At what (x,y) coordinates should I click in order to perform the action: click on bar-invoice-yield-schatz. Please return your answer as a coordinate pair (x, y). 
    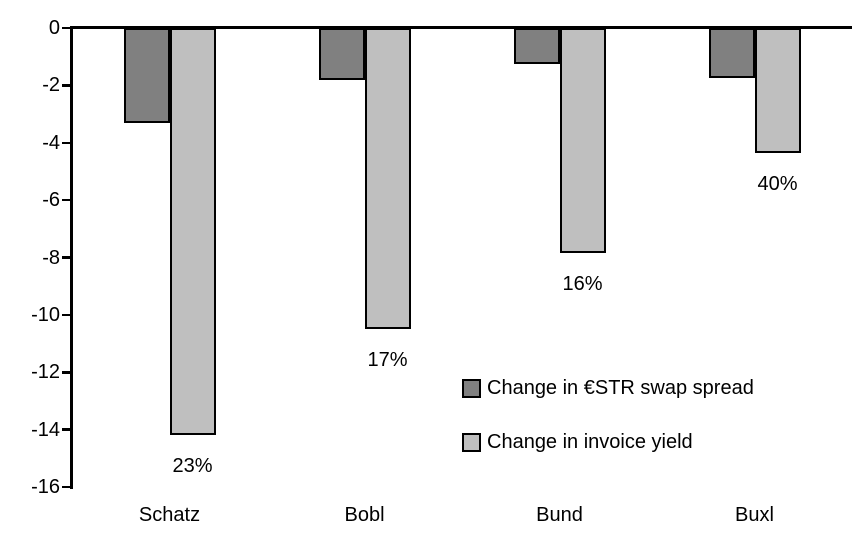
    Looking at the image, I should click on (192, 232).